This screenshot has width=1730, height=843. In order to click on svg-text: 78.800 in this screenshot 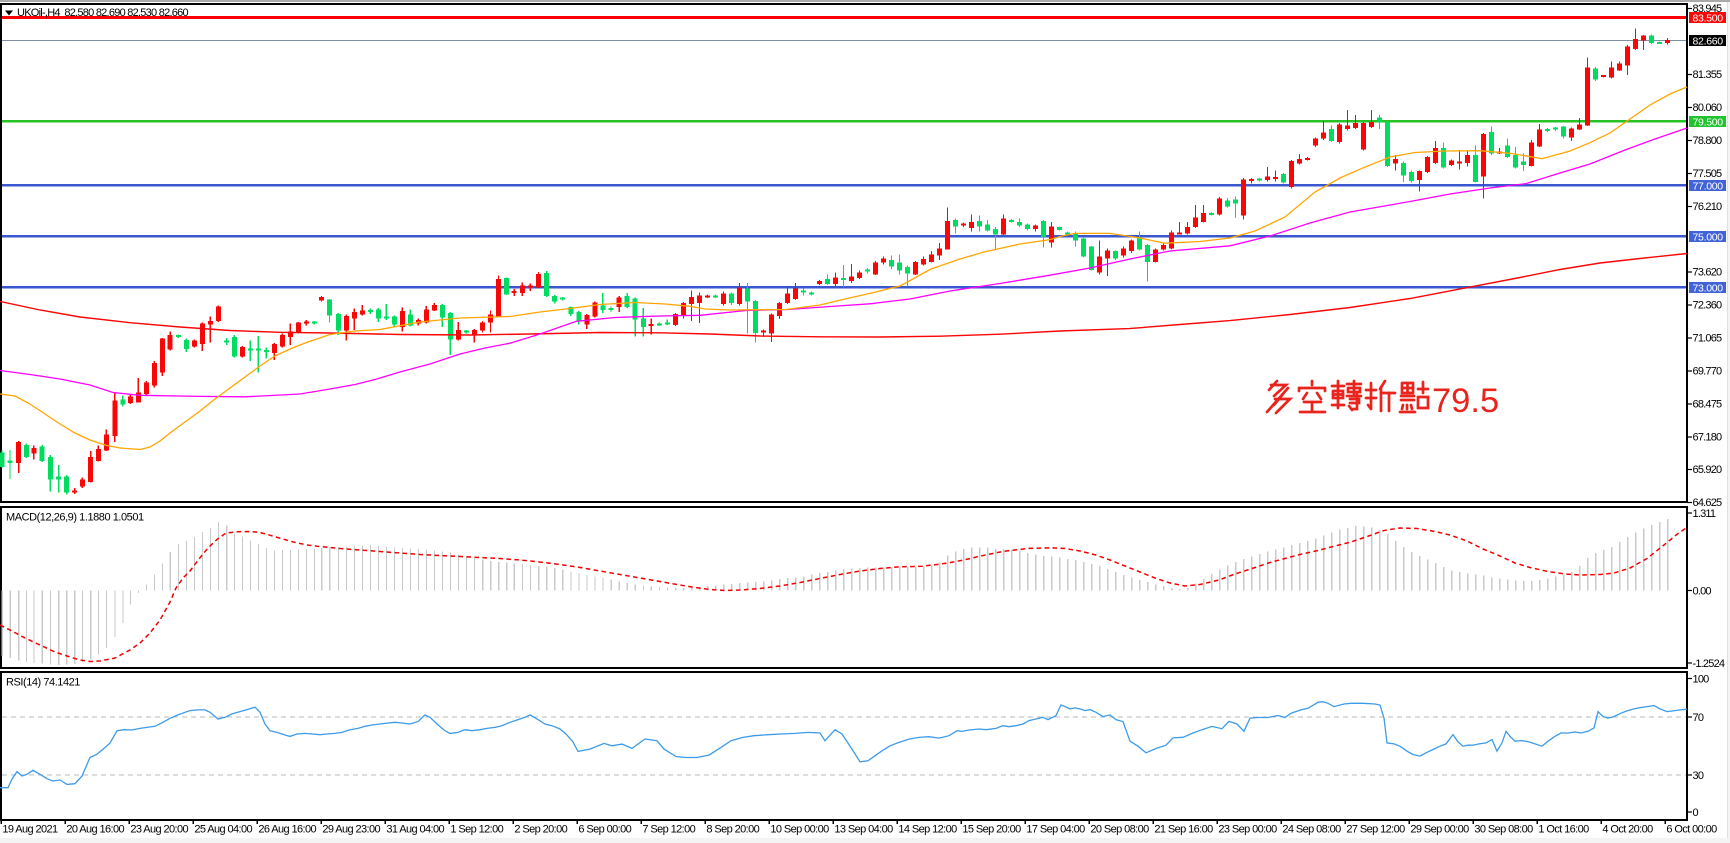, I will do `click(1708, 141)`.